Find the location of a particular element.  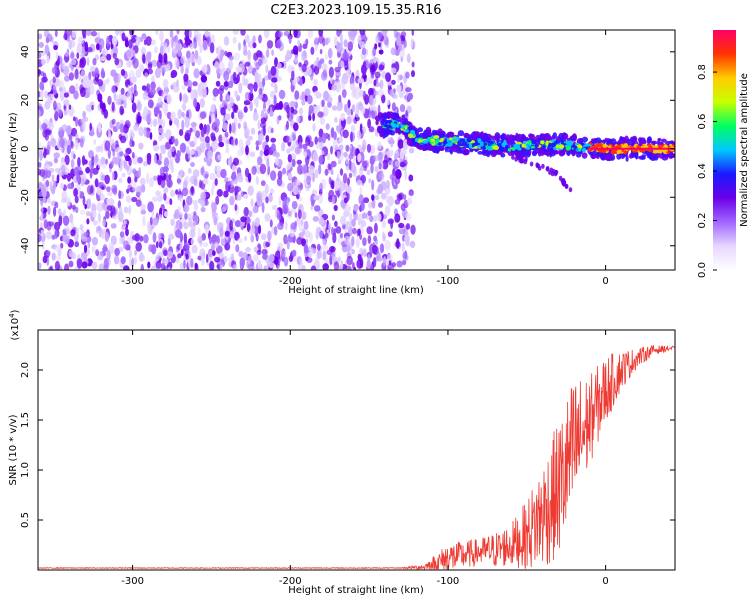

snr-xtick-label: -300 is located at coordinates (132, 581).